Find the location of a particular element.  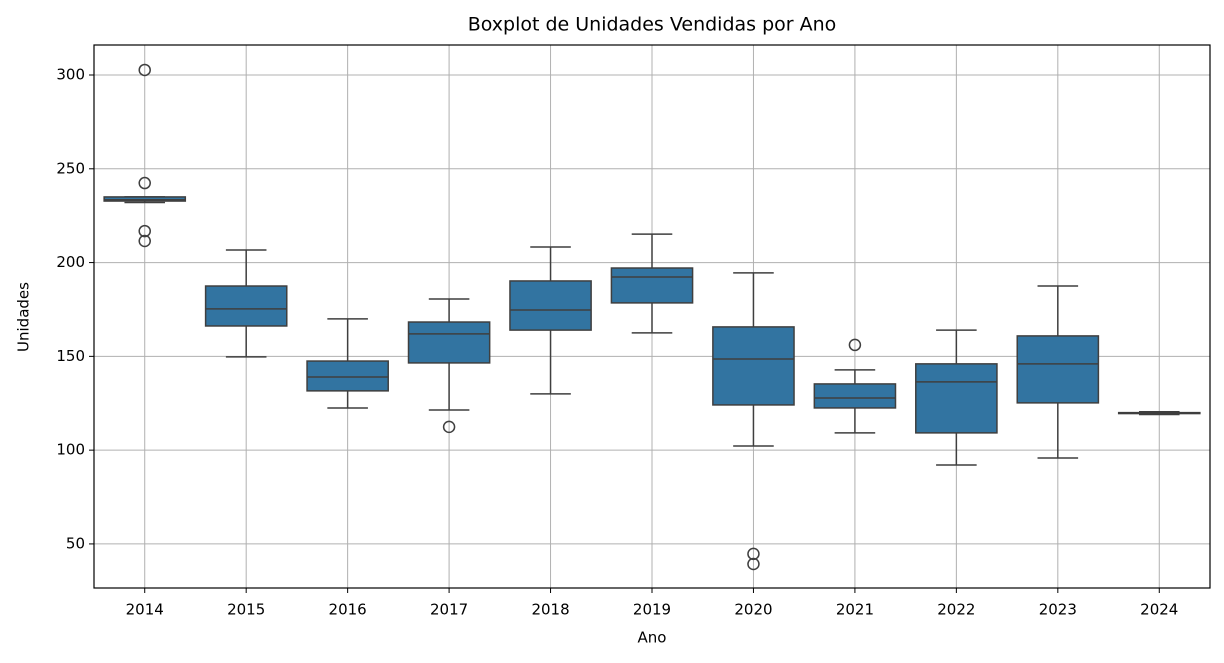

x-tick-label: 2023 is located at coordinates (1058, 610).